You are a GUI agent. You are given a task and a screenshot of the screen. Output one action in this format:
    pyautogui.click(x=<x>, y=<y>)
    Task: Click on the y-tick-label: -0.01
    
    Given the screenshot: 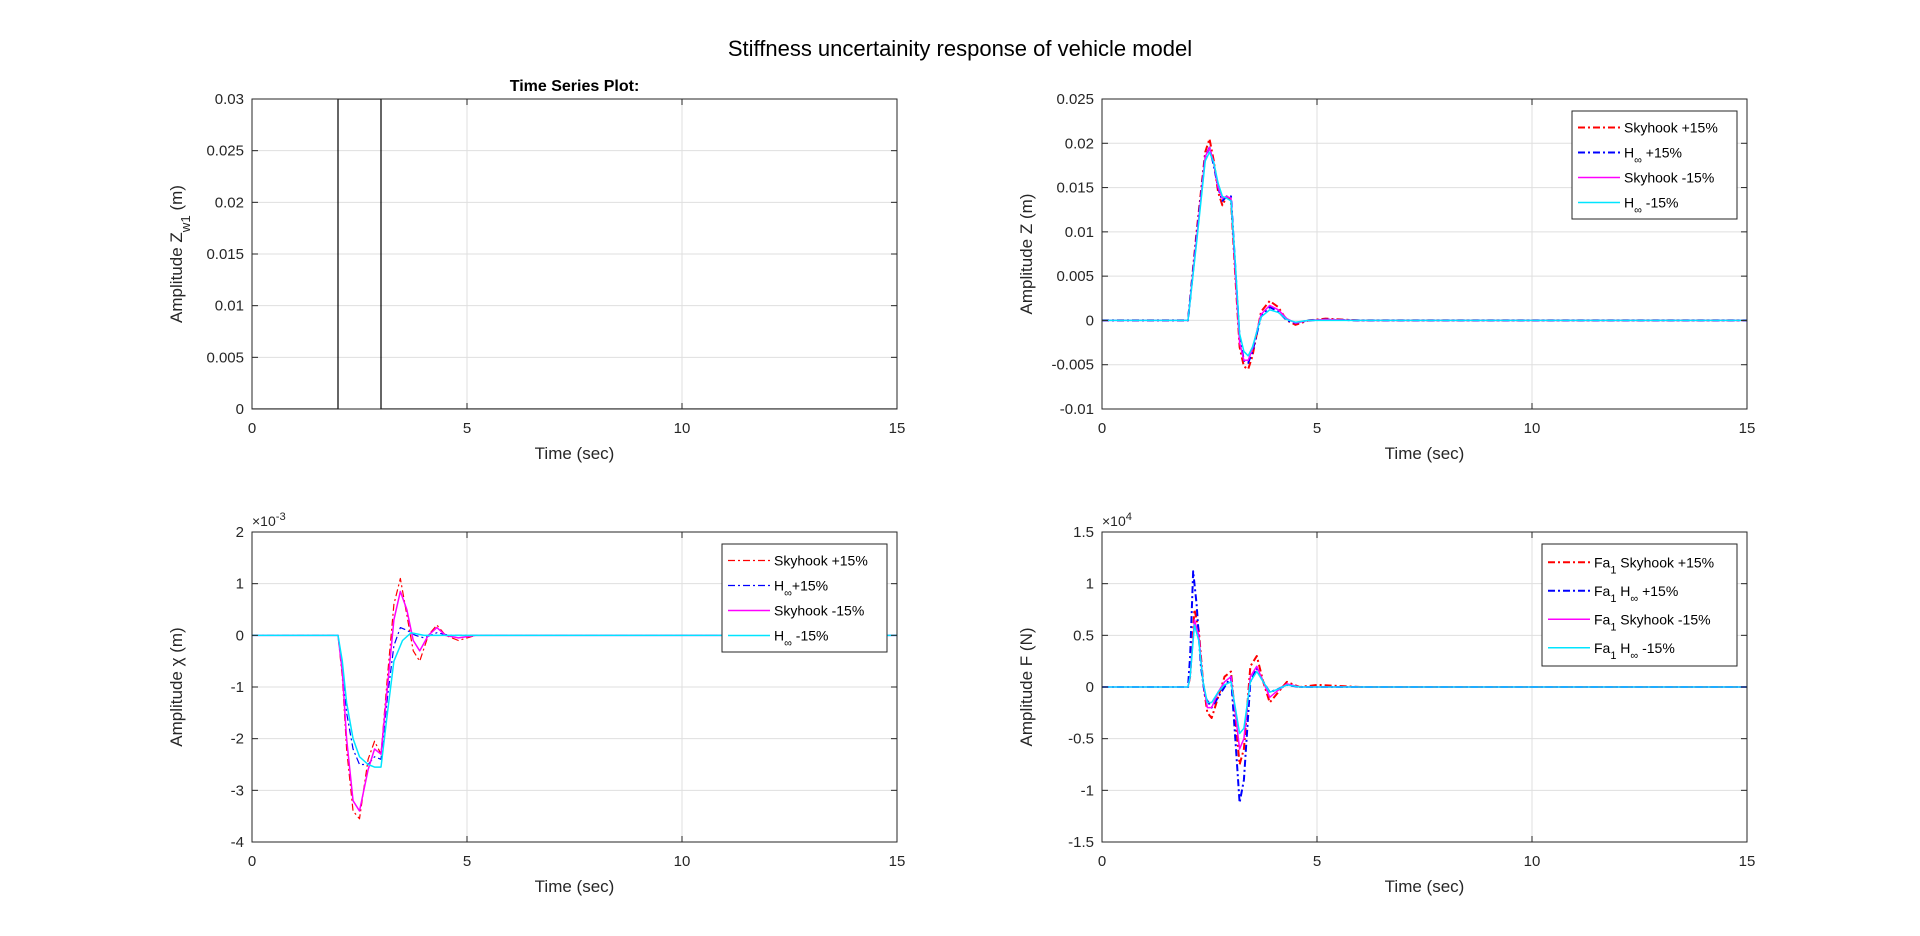 What is the action you would take?
    pyautogui.click(x=1077, y=409)
    